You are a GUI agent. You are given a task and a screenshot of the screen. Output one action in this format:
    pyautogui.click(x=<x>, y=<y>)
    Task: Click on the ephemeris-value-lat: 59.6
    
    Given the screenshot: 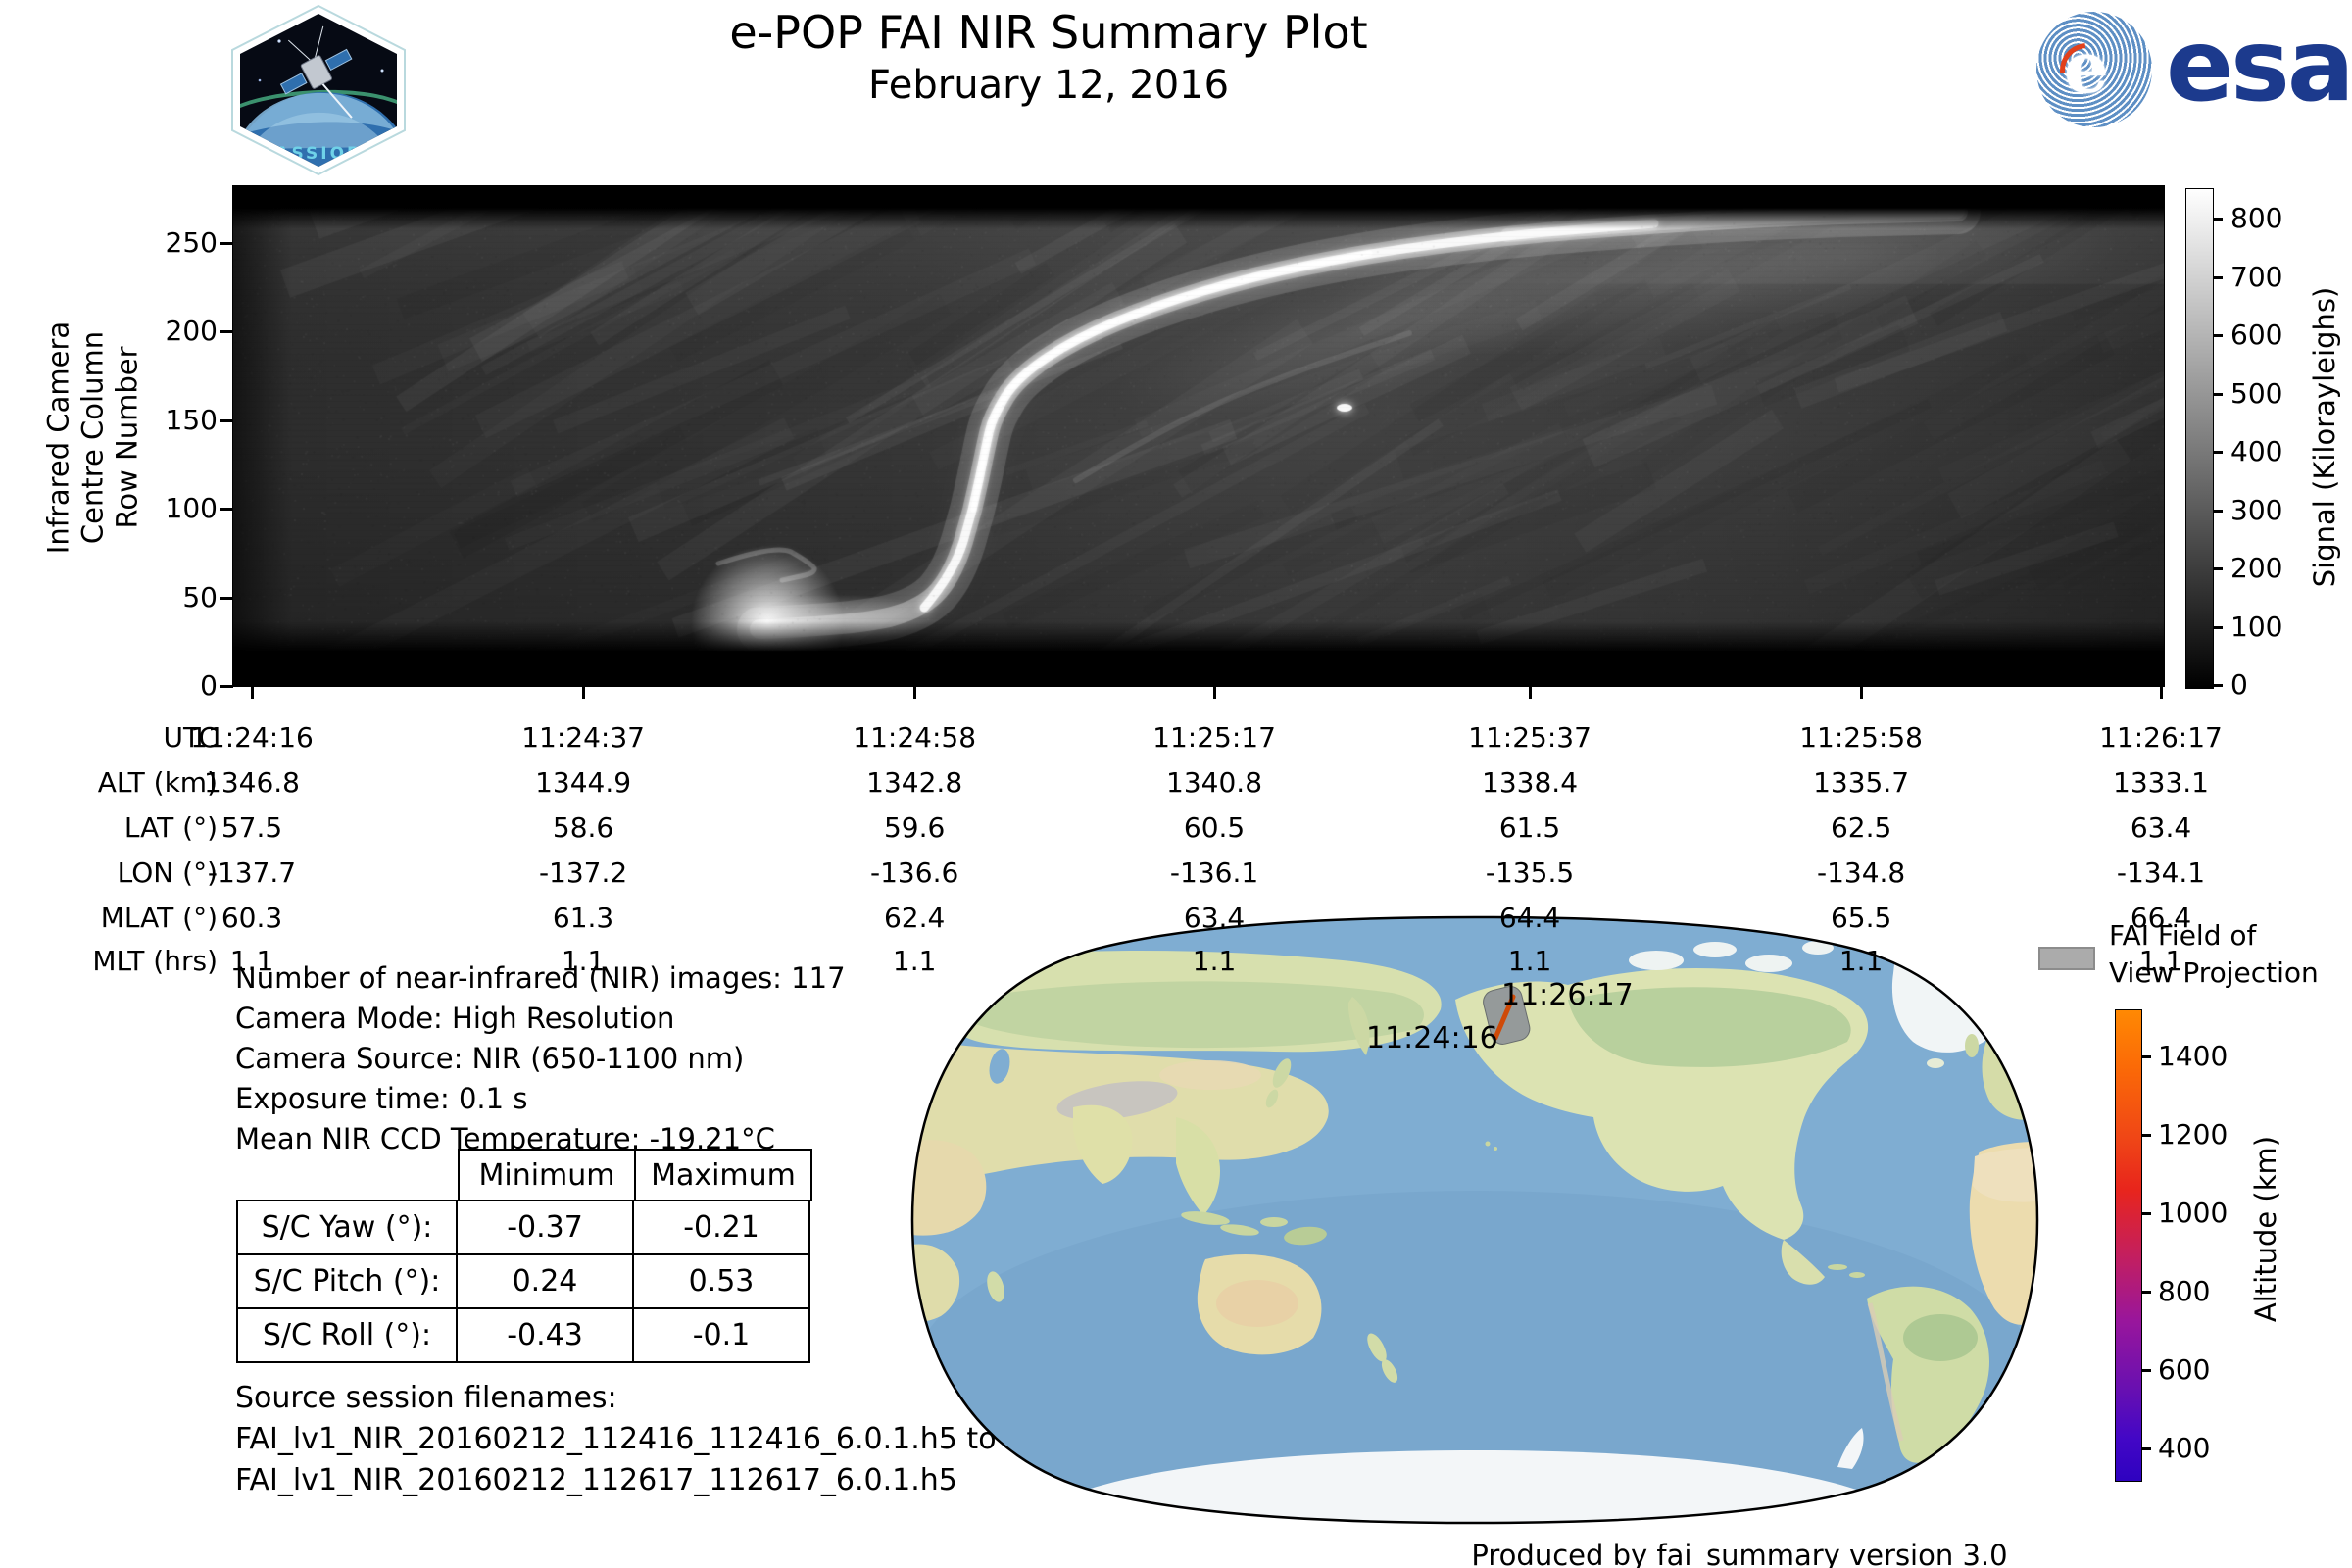 What is the action you would take?
    pyautogui.click(x=915, y=827)
    